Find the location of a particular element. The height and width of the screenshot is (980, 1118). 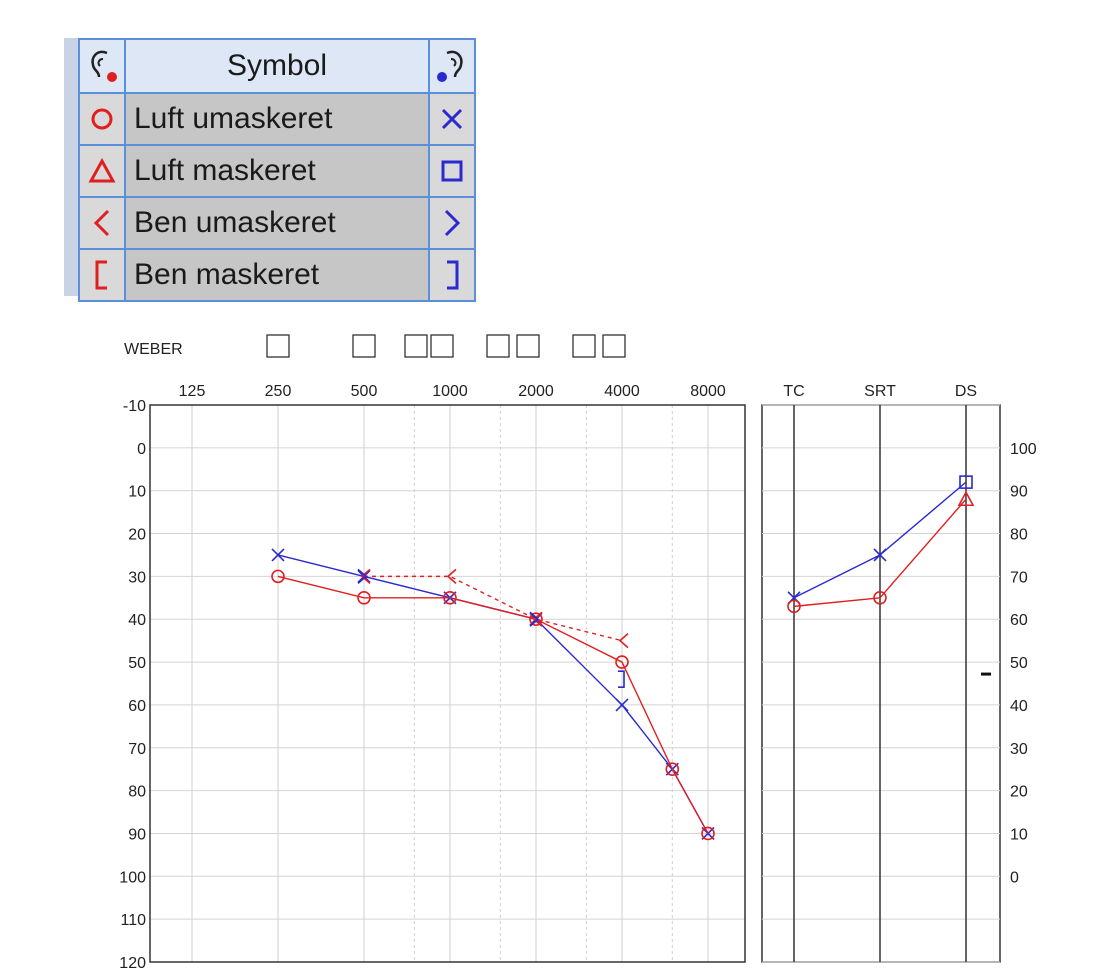

triangle-marker is located at coordinates (966, 498).